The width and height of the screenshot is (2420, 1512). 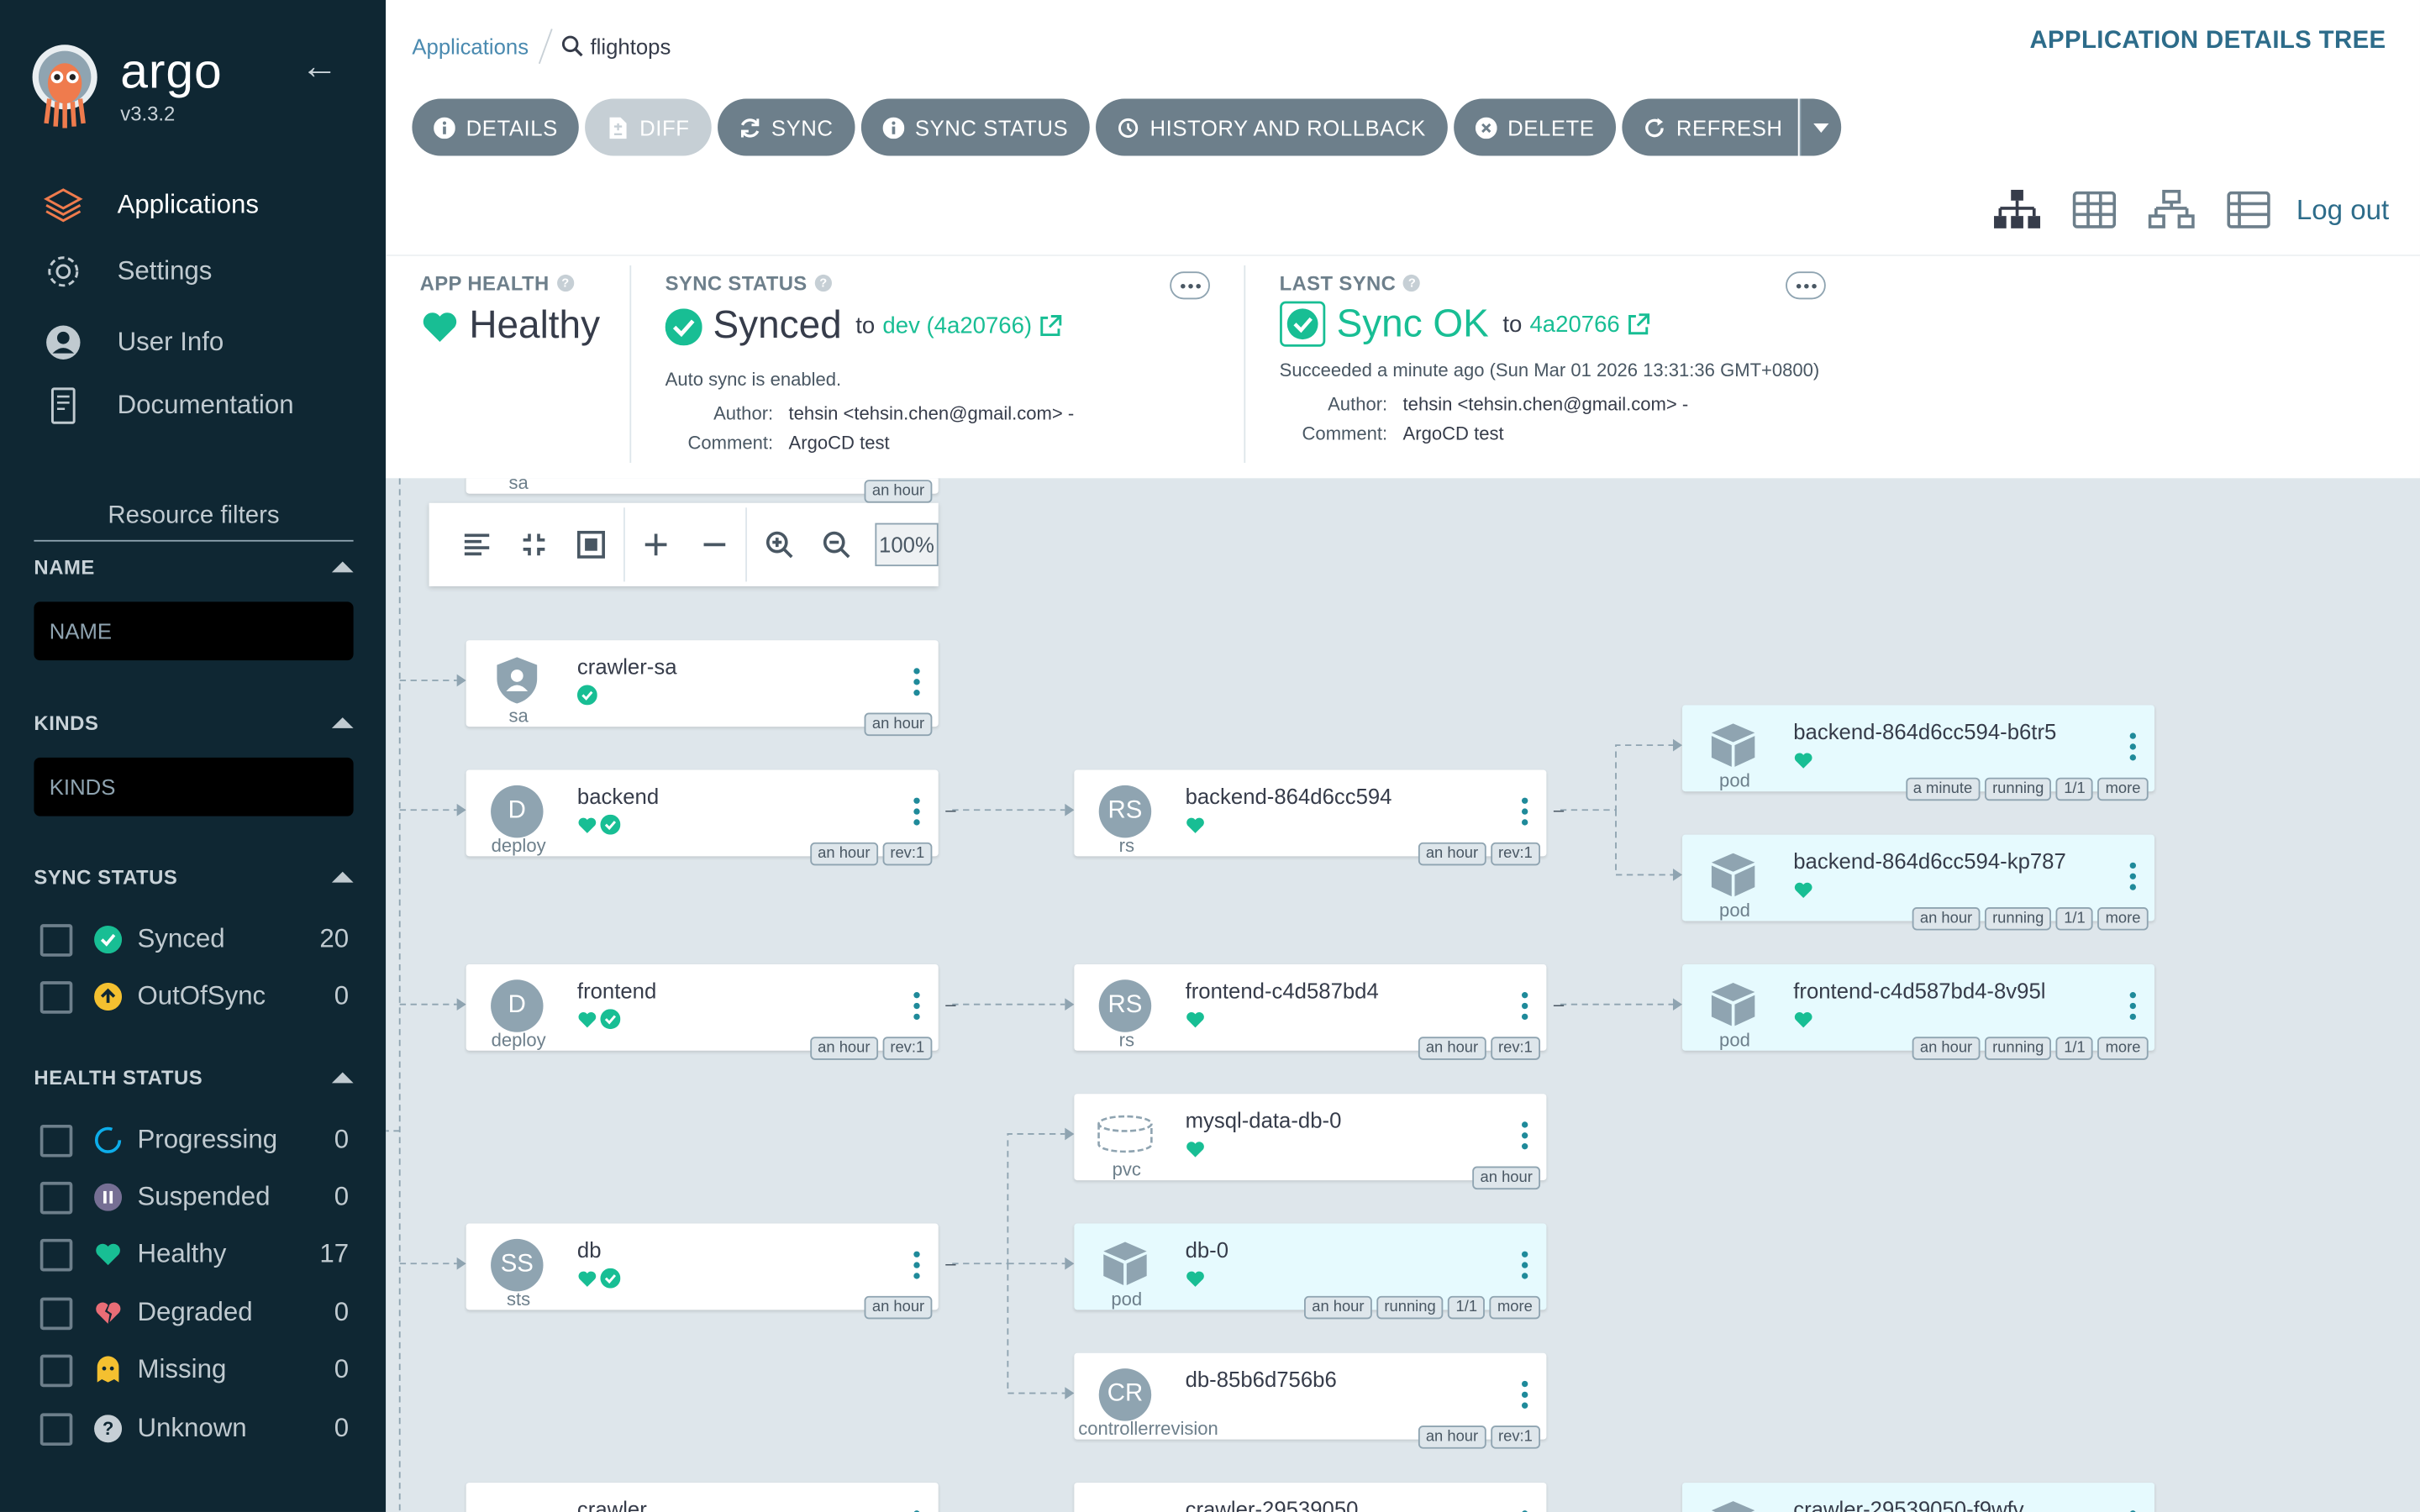 What do you see at coordinates (591, 545) in the screenshot?
I see `fit-screen-icon` at bounding box center [591, 545].